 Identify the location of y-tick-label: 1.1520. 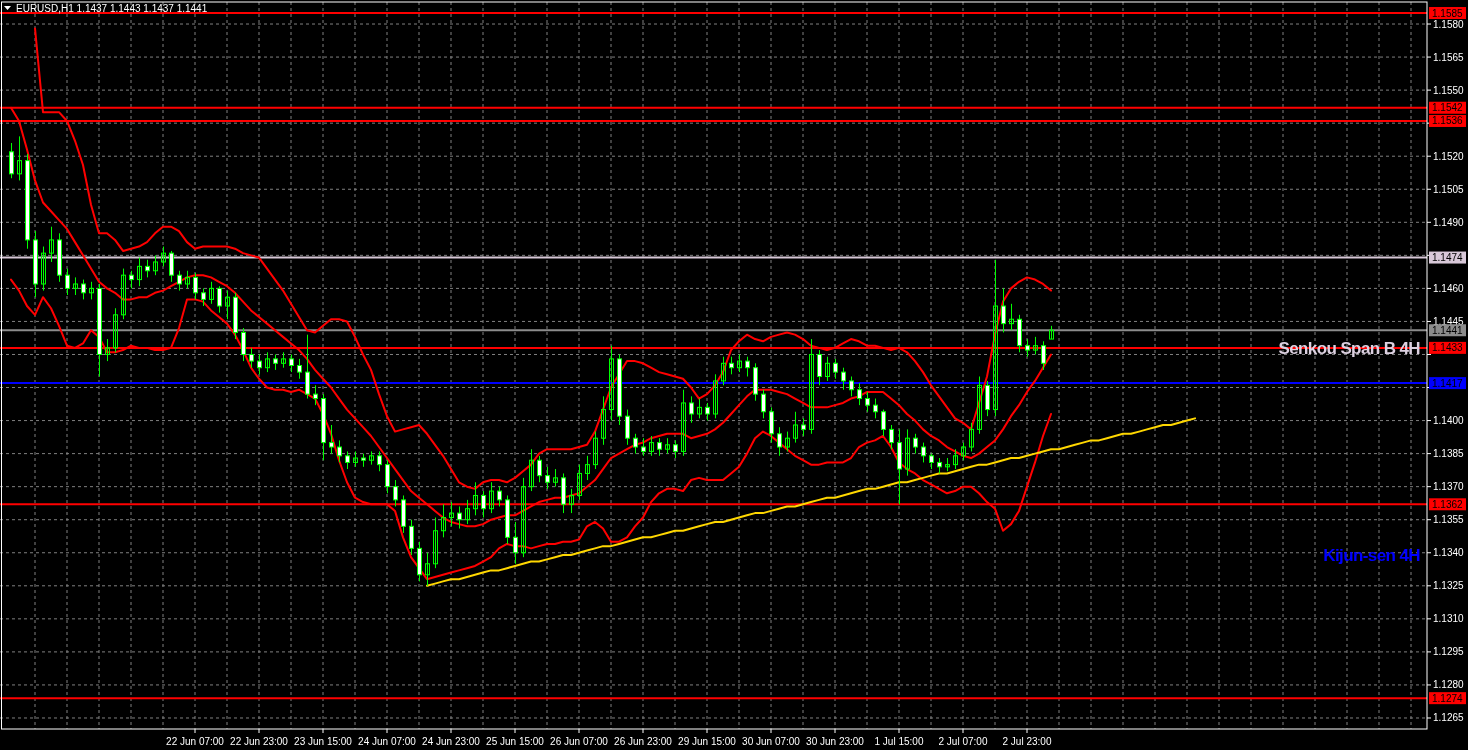
(1449, 156).